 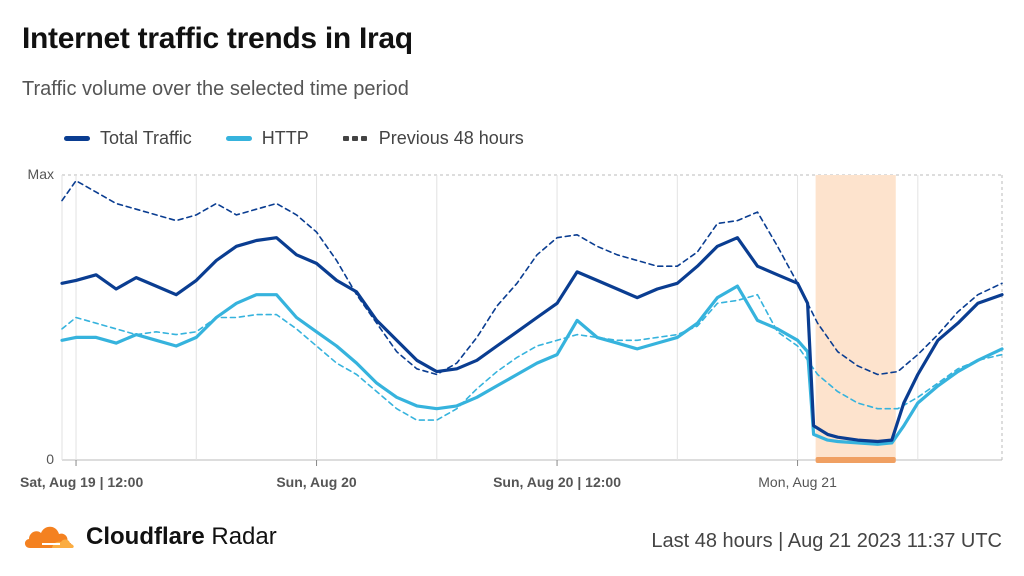 I want to click on chart-legend: Total Traffic HTTP Previous 48 hours, so click(x=294, y=138).